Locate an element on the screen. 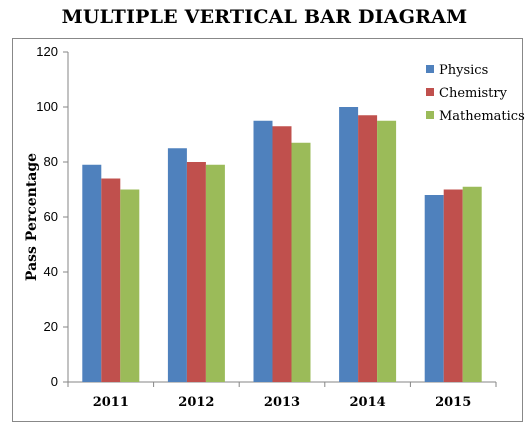  y-axis: 0 20 40 60 80 100 120 is located at coordinates (52, 216).